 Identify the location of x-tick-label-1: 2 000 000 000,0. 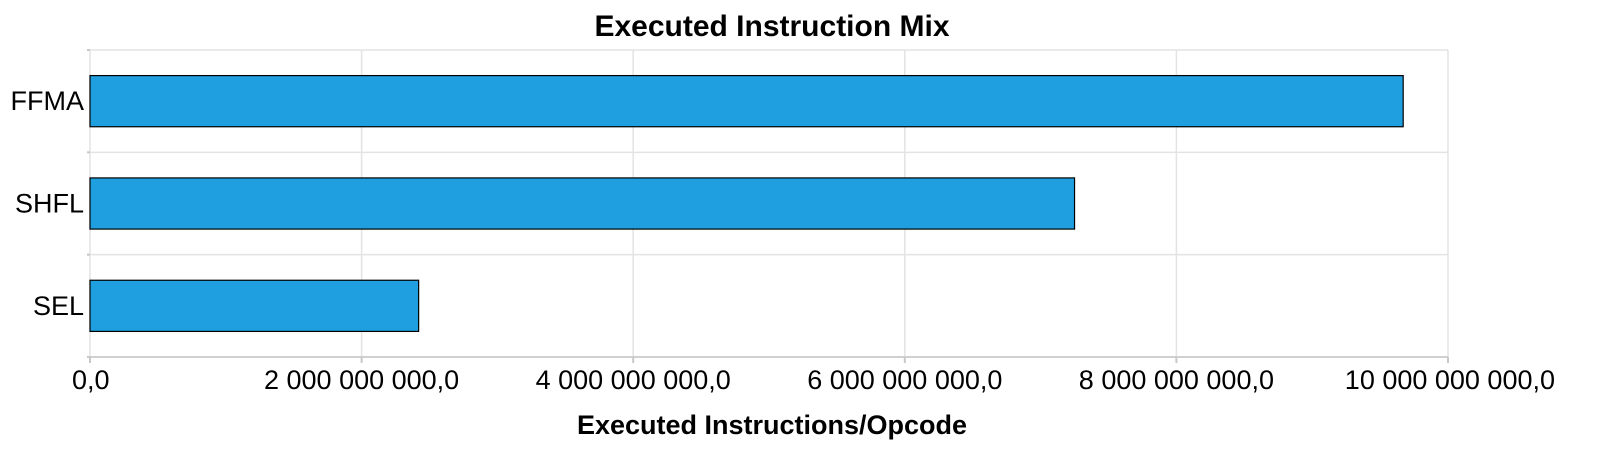
(361, 380).